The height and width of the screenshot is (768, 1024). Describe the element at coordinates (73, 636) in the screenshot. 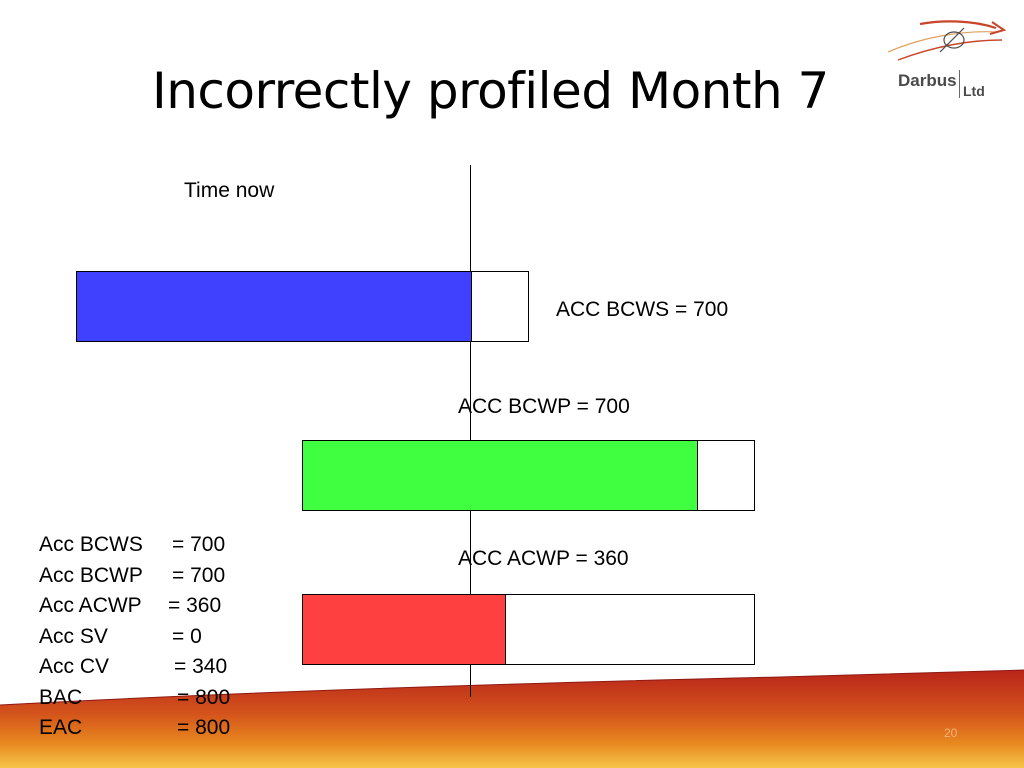

I see `summary-key: Acc SV` at that location.